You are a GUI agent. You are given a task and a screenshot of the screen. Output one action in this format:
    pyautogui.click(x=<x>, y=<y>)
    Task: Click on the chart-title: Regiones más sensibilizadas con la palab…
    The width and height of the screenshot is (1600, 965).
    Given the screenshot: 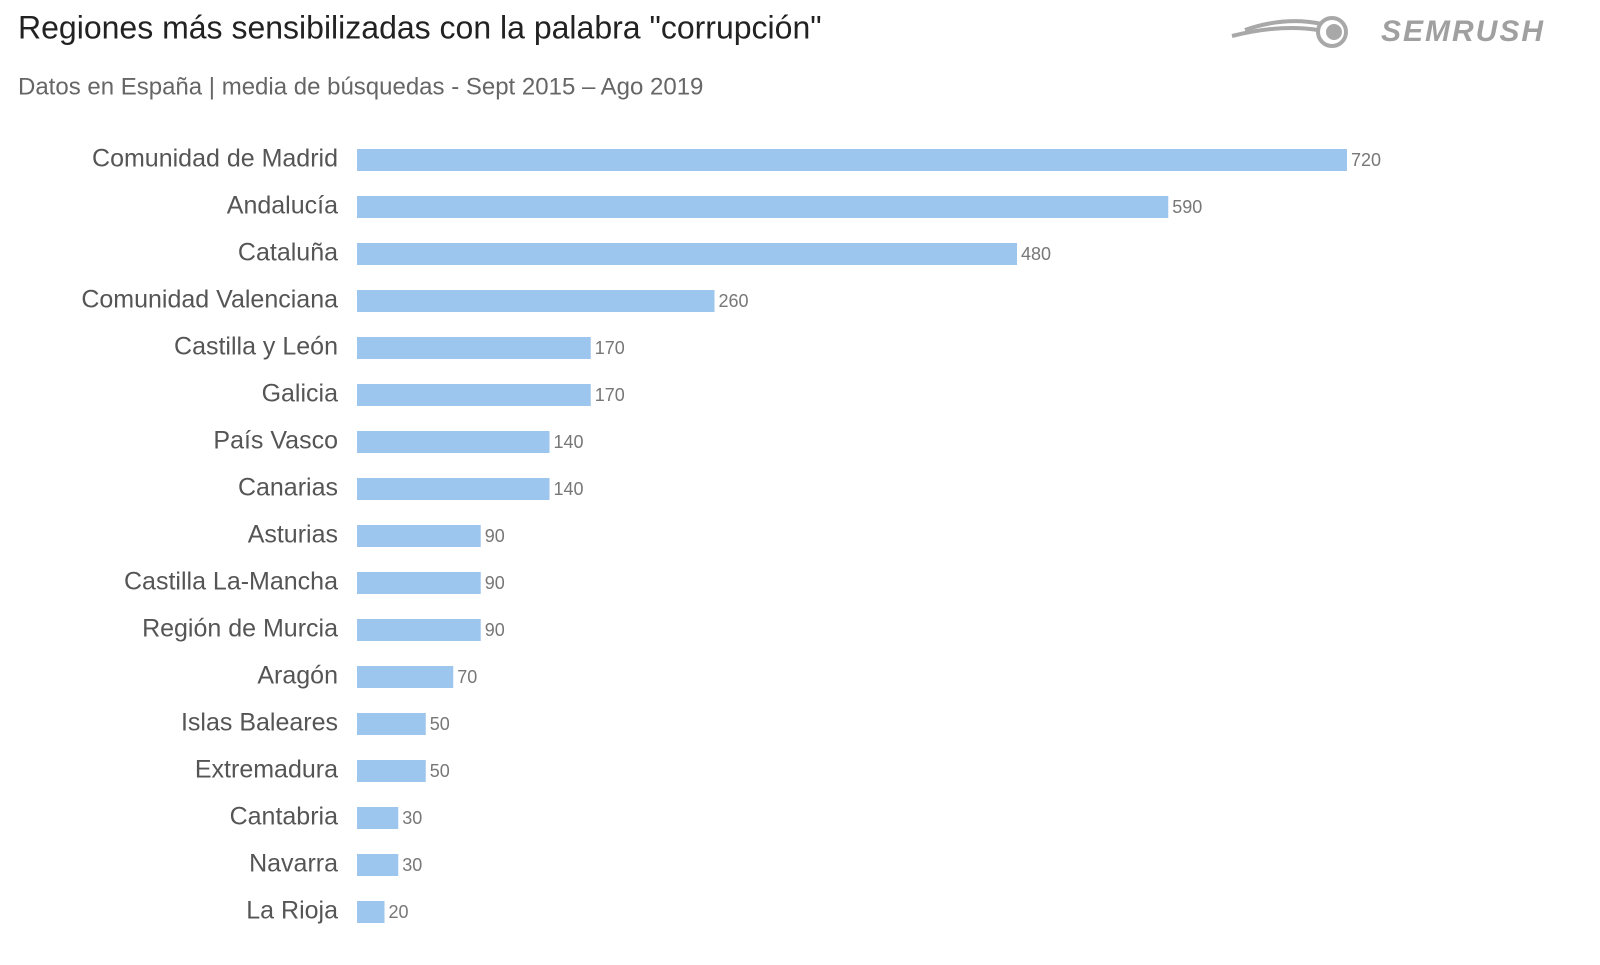 What is the action you would take?
    pyautogui.click(x=420, y=27)
    